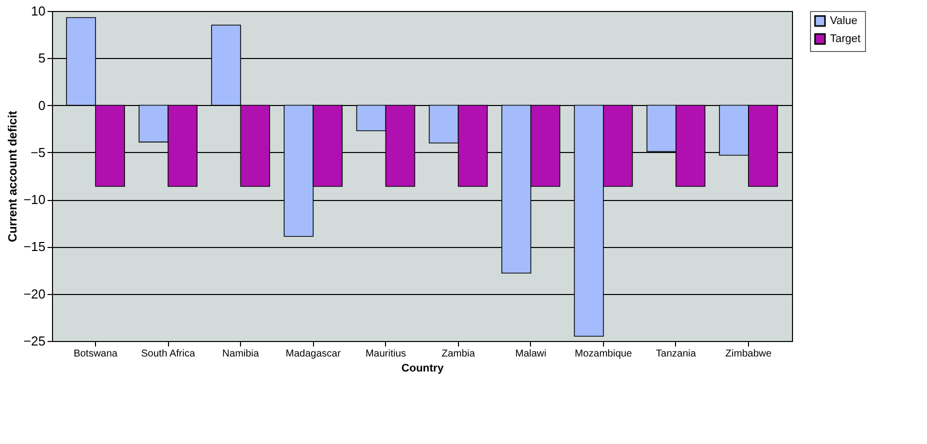  I want to click on y-tick-label: 0, so click(42, 105).